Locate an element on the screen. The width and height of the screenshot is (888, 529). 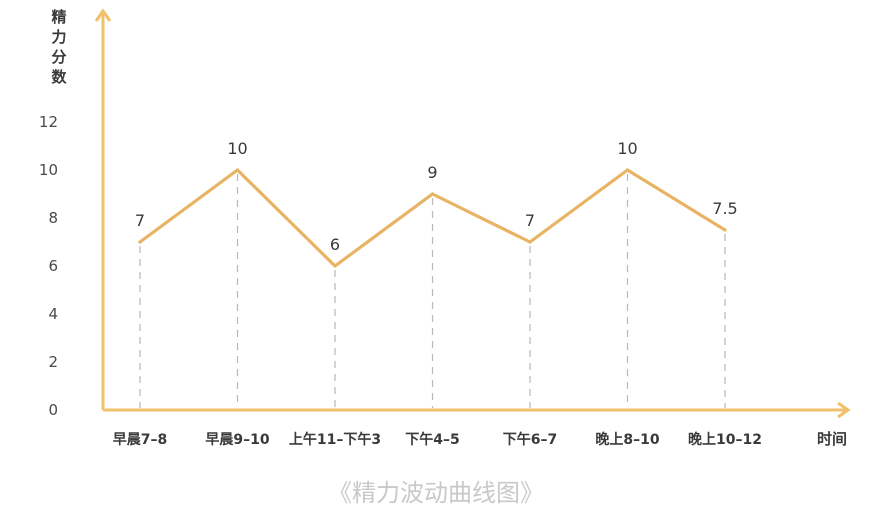
x-category-label: 晚上8–10 is located at coordinates (627, 439).